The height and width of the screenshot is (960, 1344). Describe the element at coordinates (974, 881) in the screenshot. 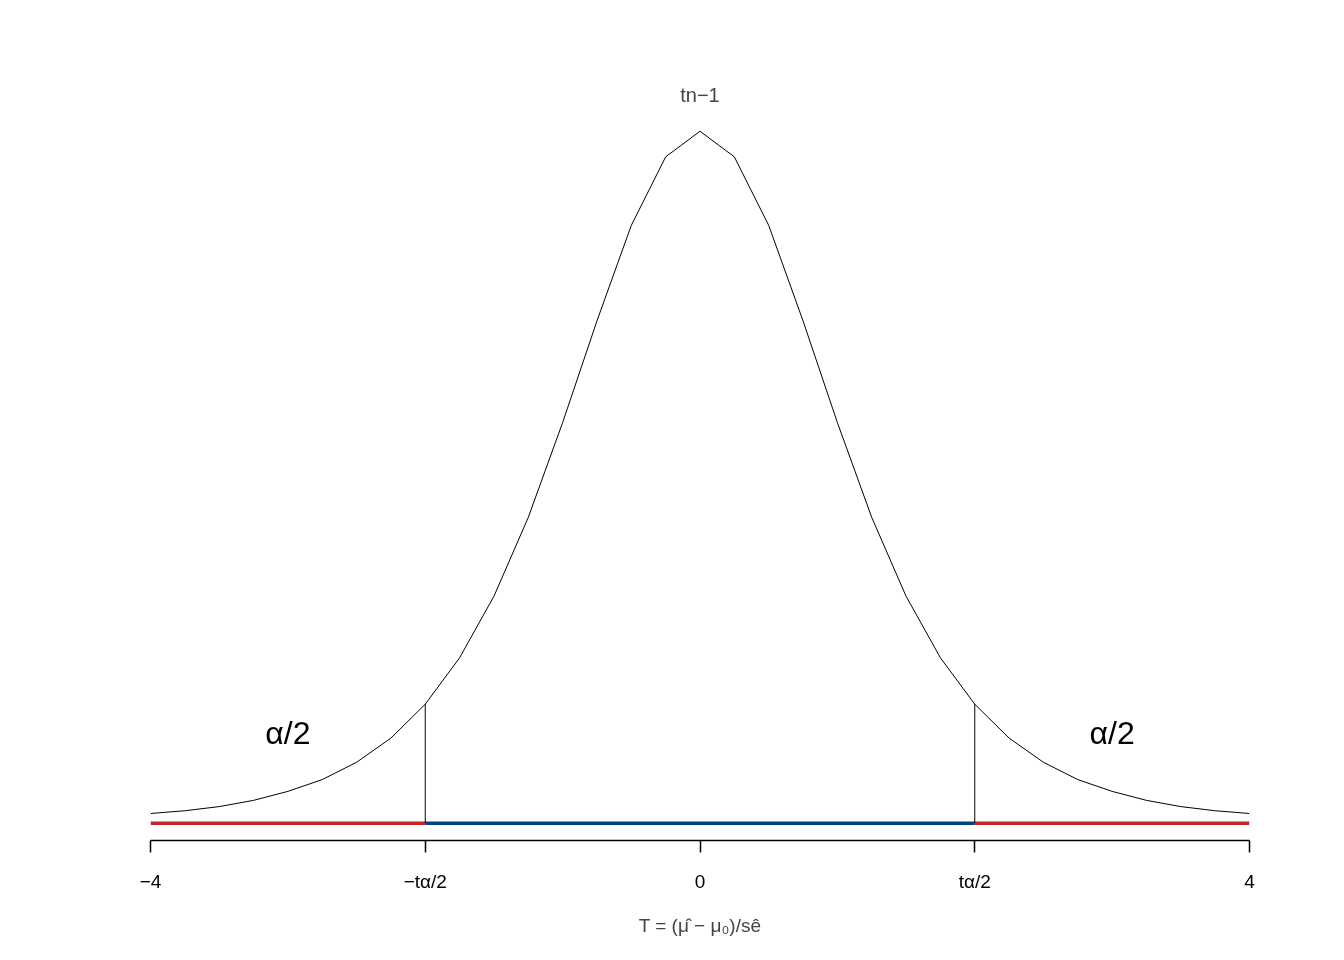

I see `x-tick-label: tα/2` at that location.